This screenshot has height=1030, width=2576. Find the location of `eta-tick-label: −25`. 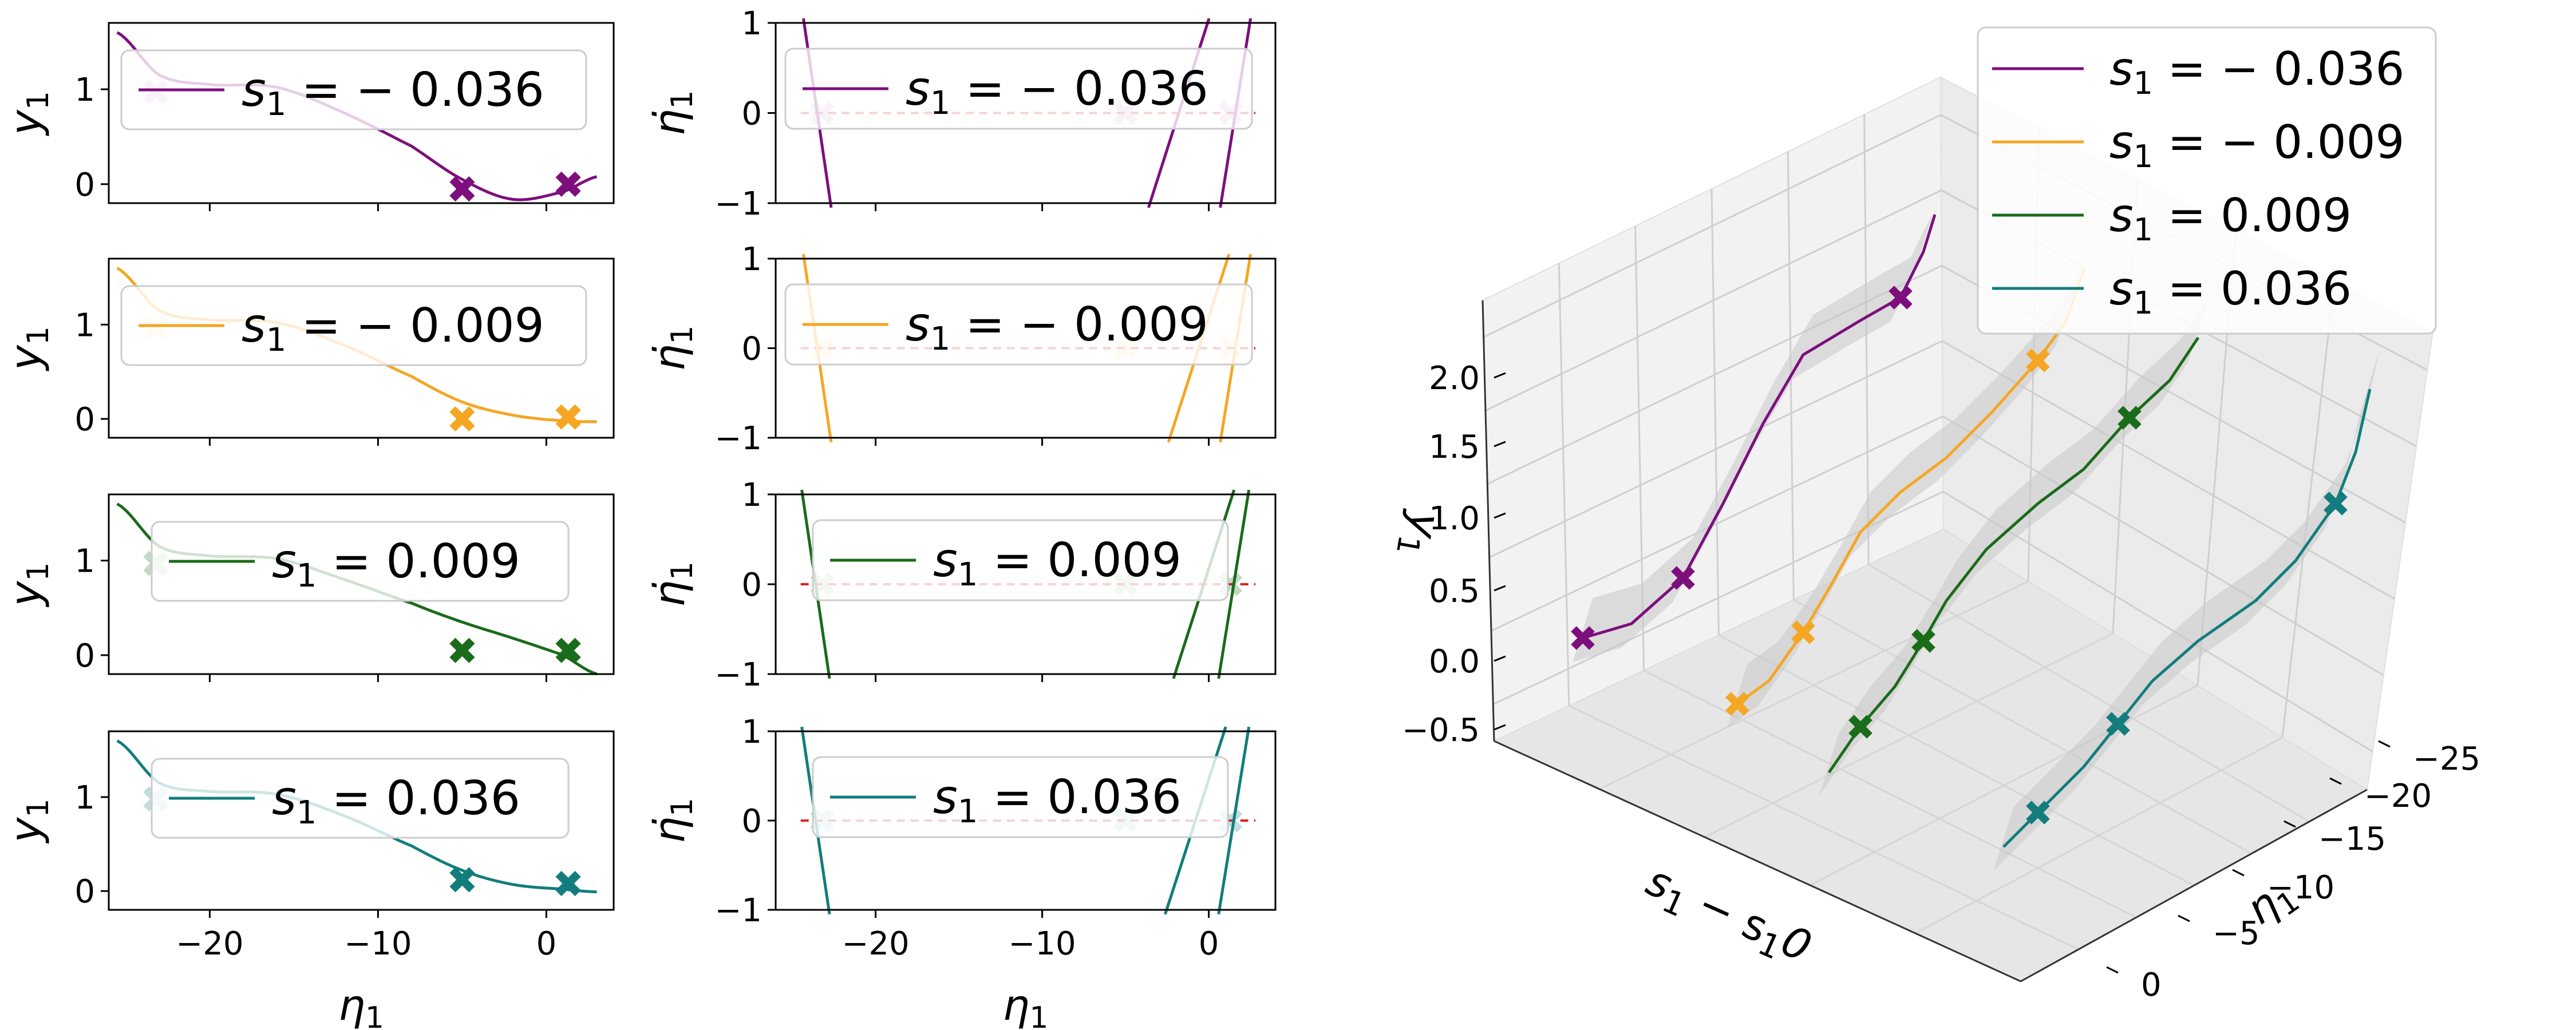

eta-tick-label: −25 is located at coordinates (2446, 759).